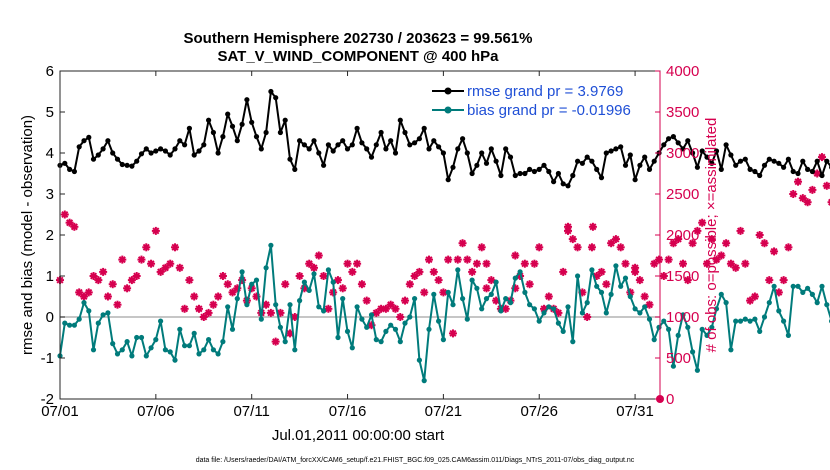  What do you see at coordinates (635, 411) in the screenshot?
I see `x-tick-label: 07/31` at bounding box center [635, 411].